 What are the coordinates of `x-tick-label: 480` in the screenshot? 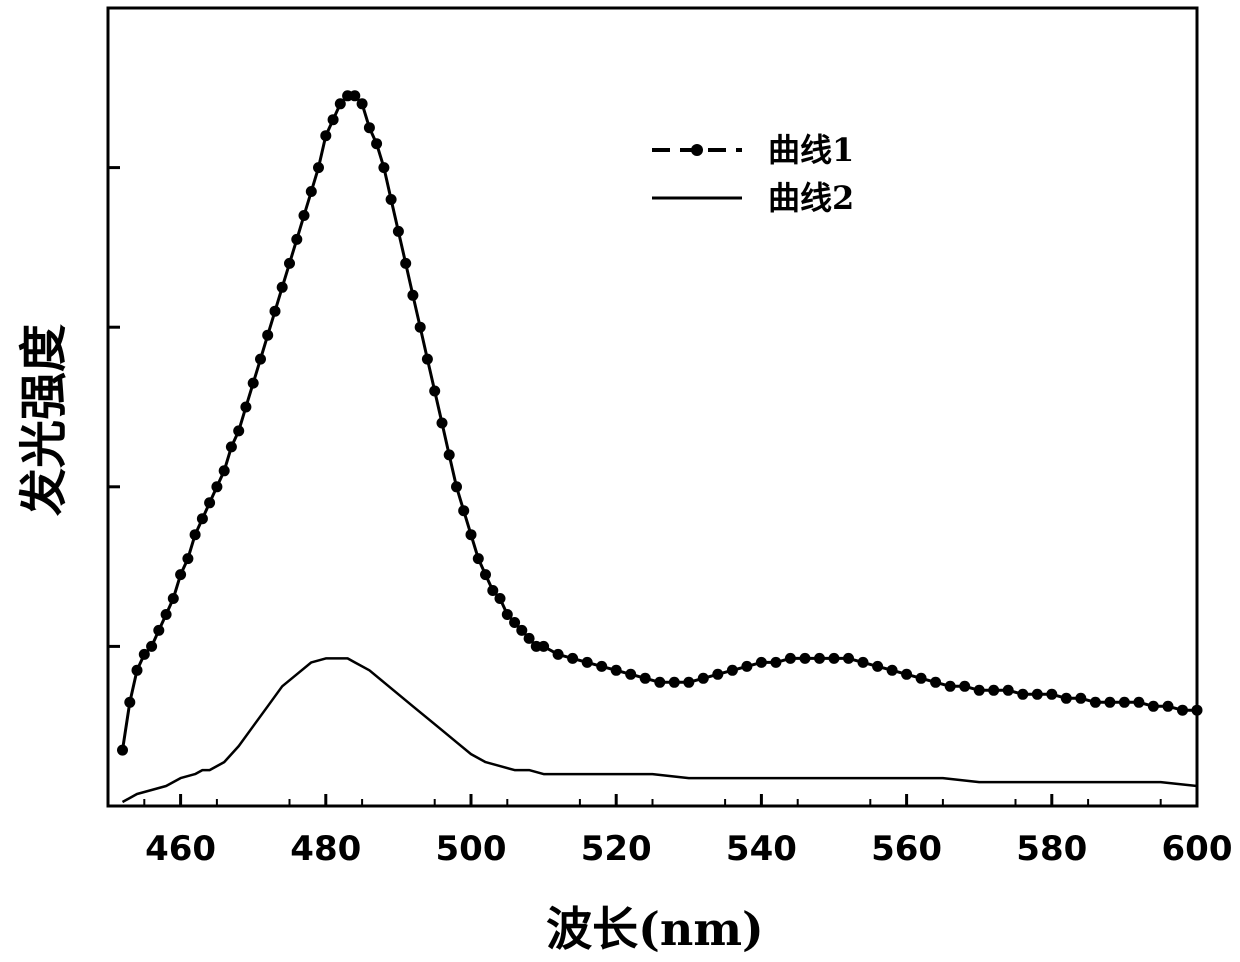 It's located at (325, 849).